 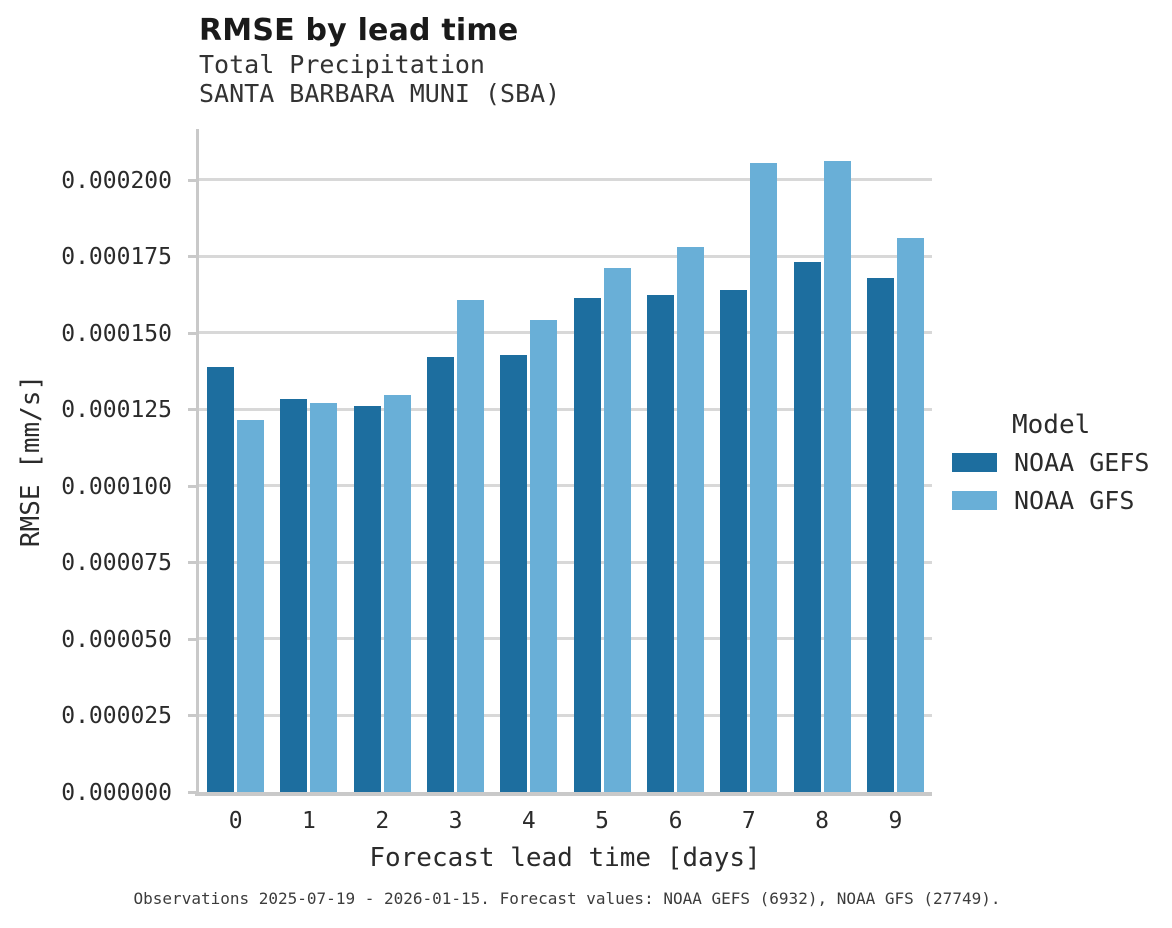 What do you see at coordinates (192, 410) in the screenshot?
I see `y-tick-mark-0.000125` at bounding box center [192, 410].